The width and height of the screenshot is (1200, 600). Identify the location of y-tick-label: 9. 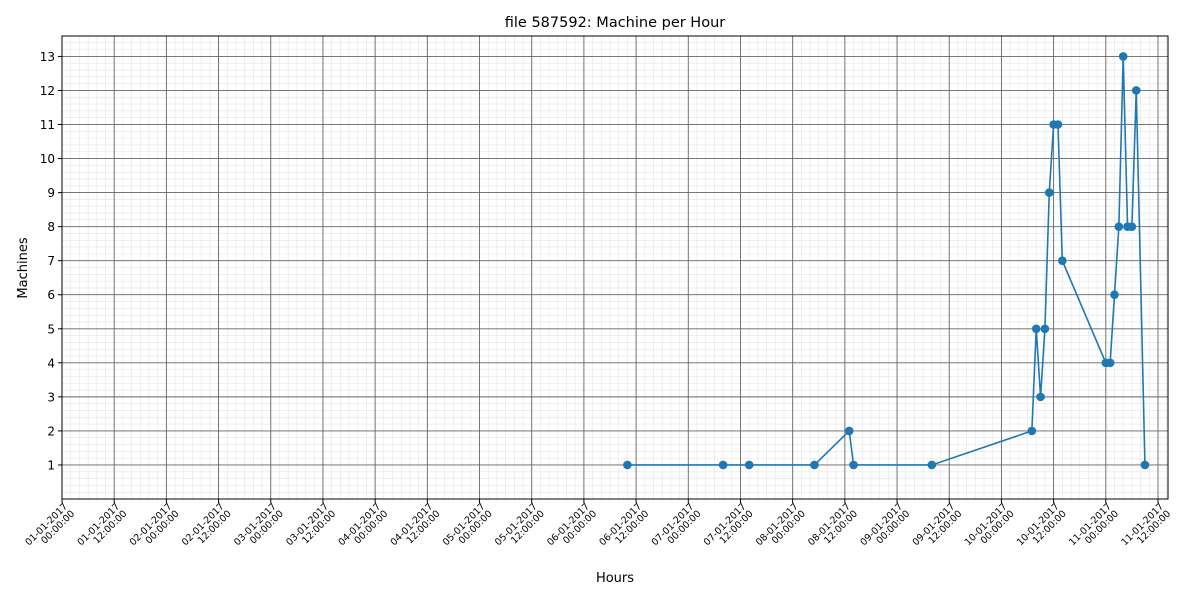
(51, 193).